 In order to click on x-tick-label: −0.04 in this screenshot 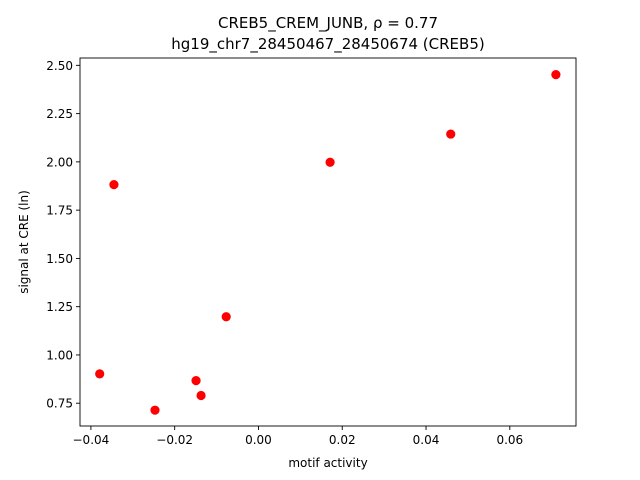, I will do `click(91, 440)`.